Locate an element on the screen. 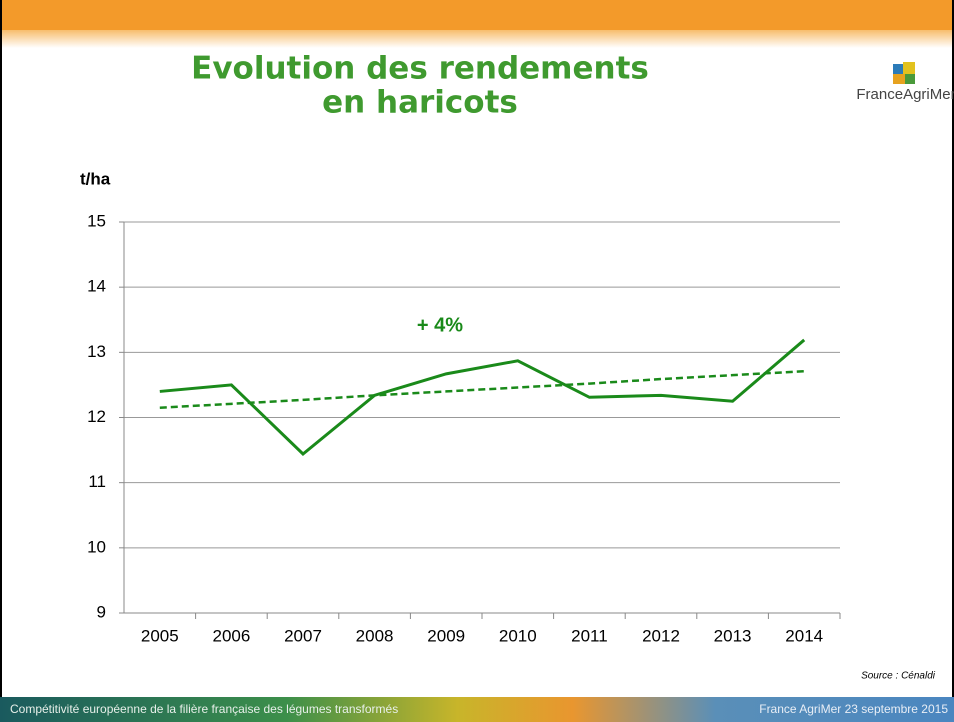  top-bar is located at coordinates (477, 15).